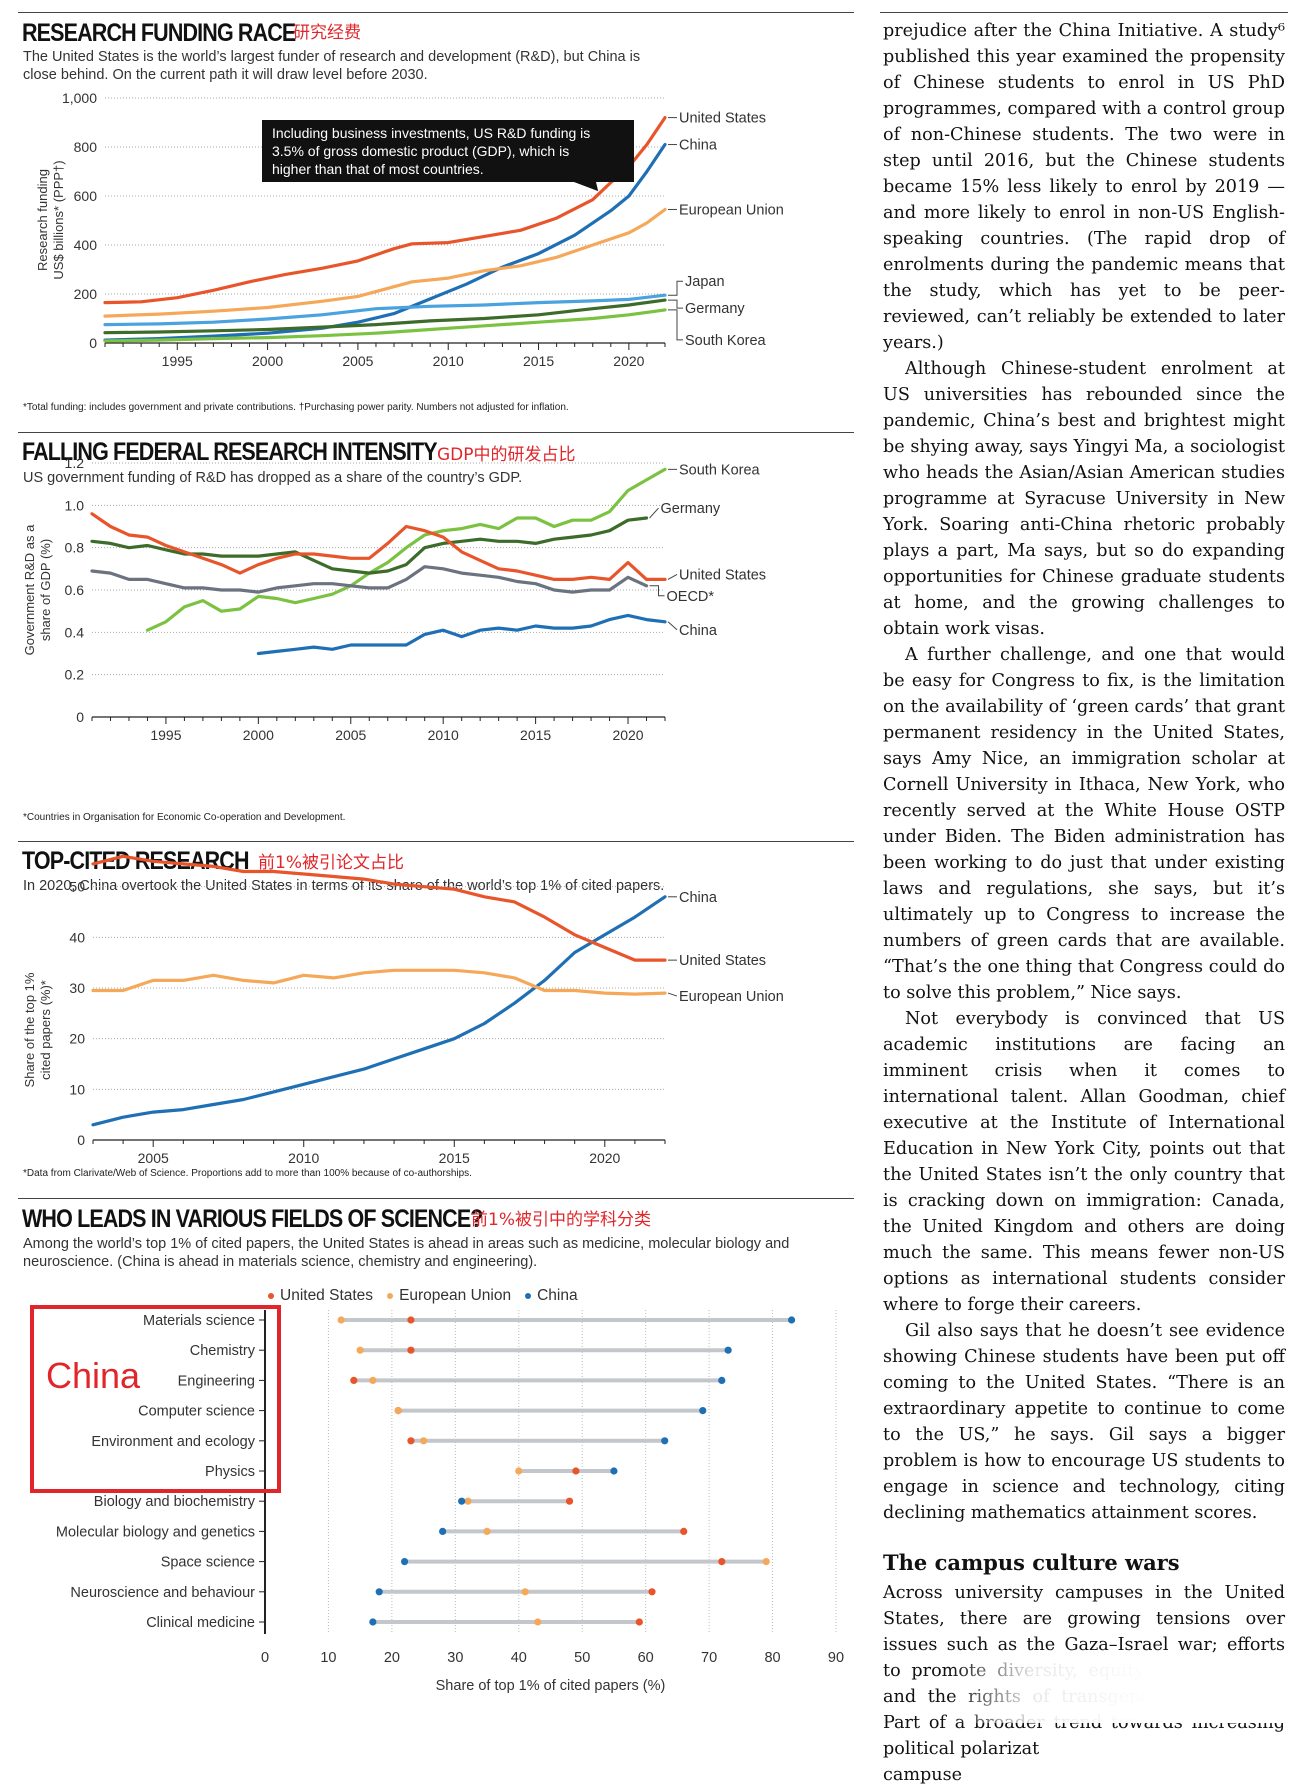 The height and width of the screenshot is (1788, 1296). I want to click on top-rule-right, so click(1084, 12).